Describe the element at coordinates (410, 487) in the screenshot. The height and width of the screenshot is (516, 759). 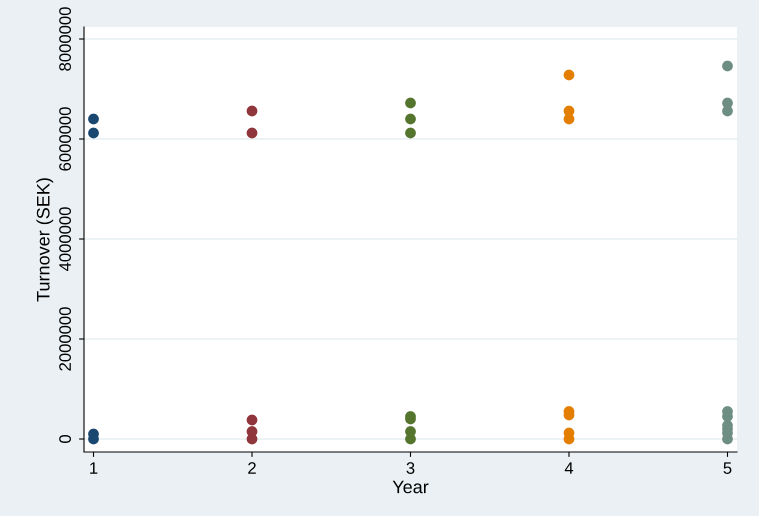
I see `x-axis-title: Year` at that location.